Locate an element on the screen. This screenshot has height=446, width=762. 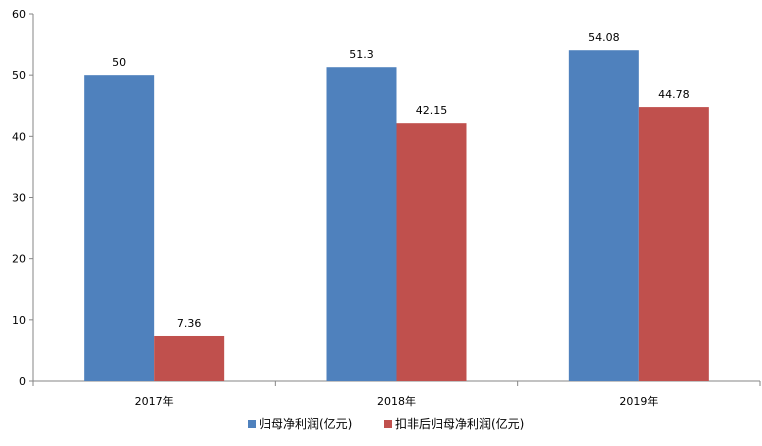
data-label: 42.15 is located at coordinates (432, 110).